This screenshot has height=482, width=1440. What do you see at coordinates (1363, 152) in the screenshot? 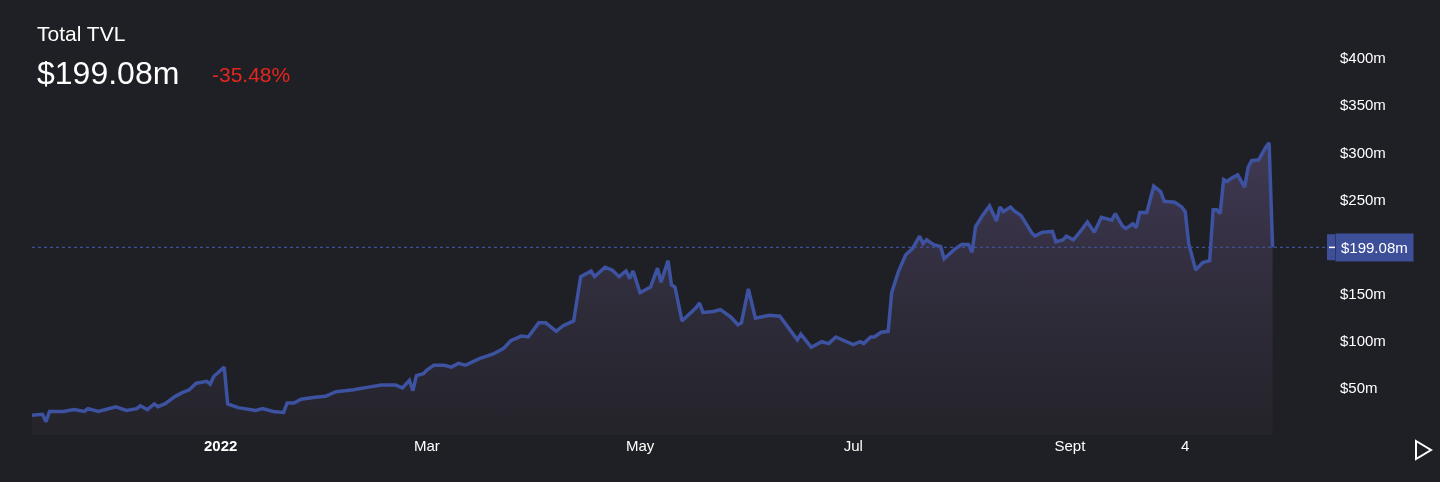
I see `y-tick-label: $300m` at bounding box center [1363, 152].